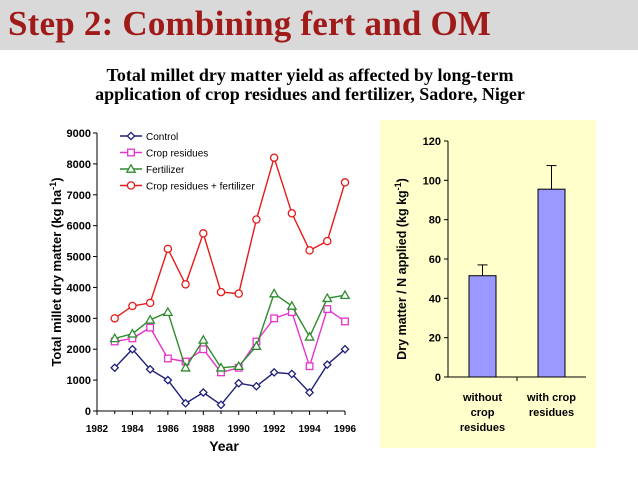 The image size is (638, 478). What do you see at coordinates (79, 227) in the screenshot?
I see `y-tick-label: 6000` at bounding box center [79, 227].